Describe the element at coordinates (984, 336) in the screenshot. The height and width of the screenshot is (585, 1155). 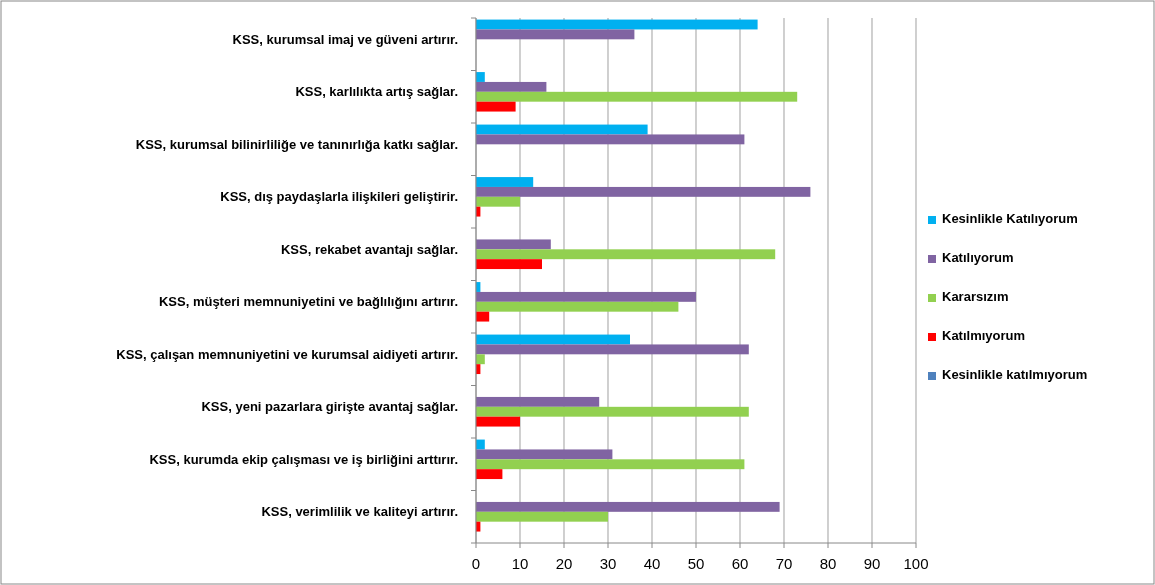
I see `legend-label: Katılmıyorum` at that location.